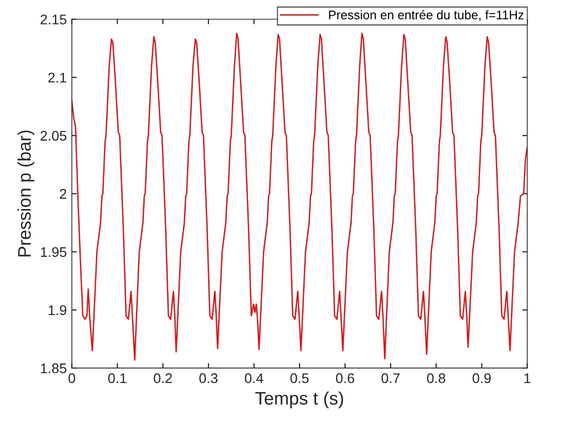 The width and height of the screenshot is (570, 428). I want to click on x-tick-label: 0.7, so click(391, 378).